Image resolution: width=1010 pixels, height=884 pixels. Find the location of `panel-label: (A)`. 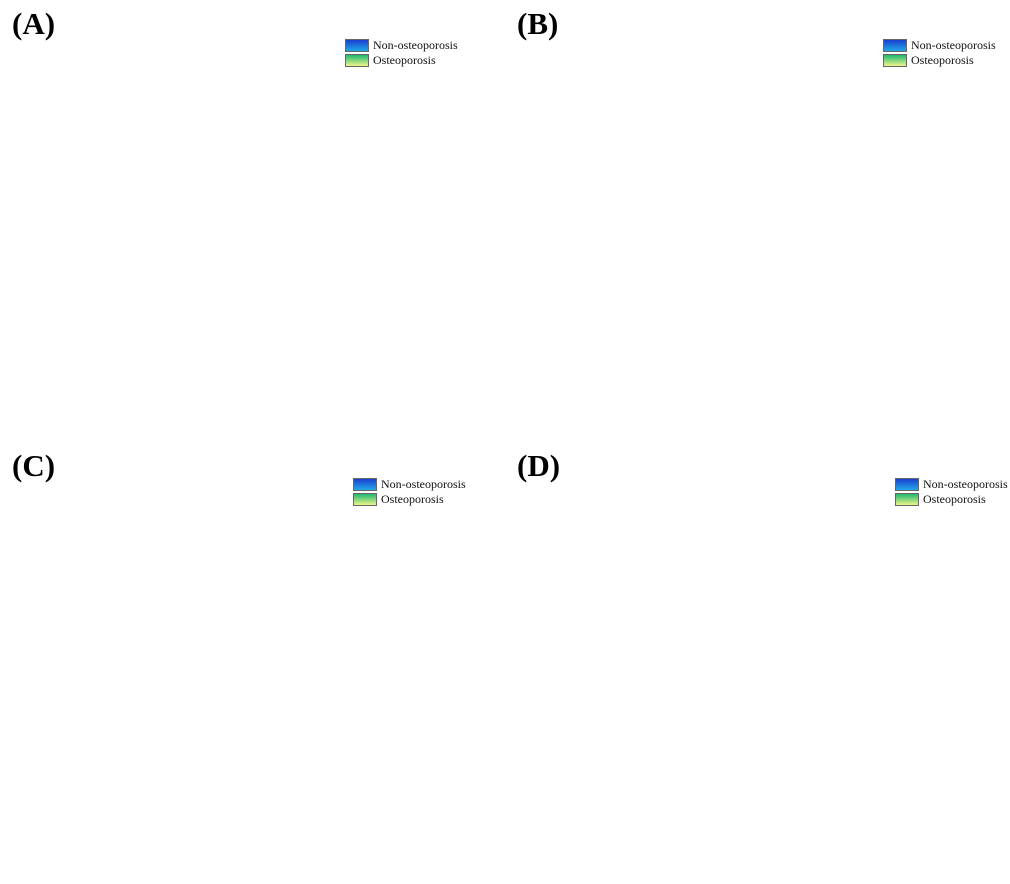

panel-label: (A) is located at coordinates (34, 23).